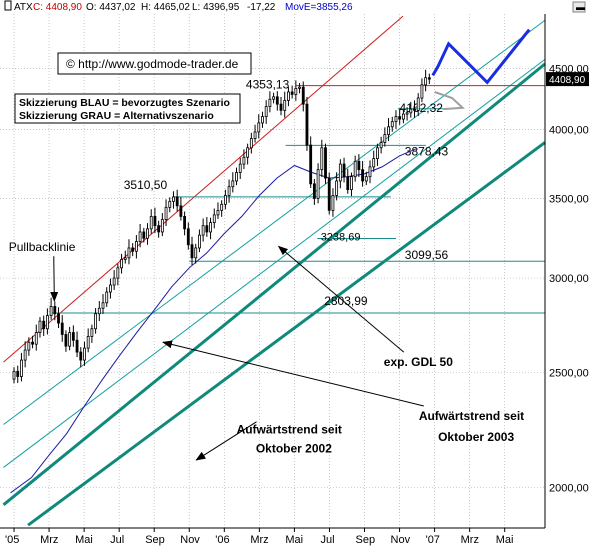 This screenshot has height=553, width=589. What do you see at coordinates (111, 7) in the screenshot?
I see `header-open: O: 4437,02` at bounding box center [111, 7].